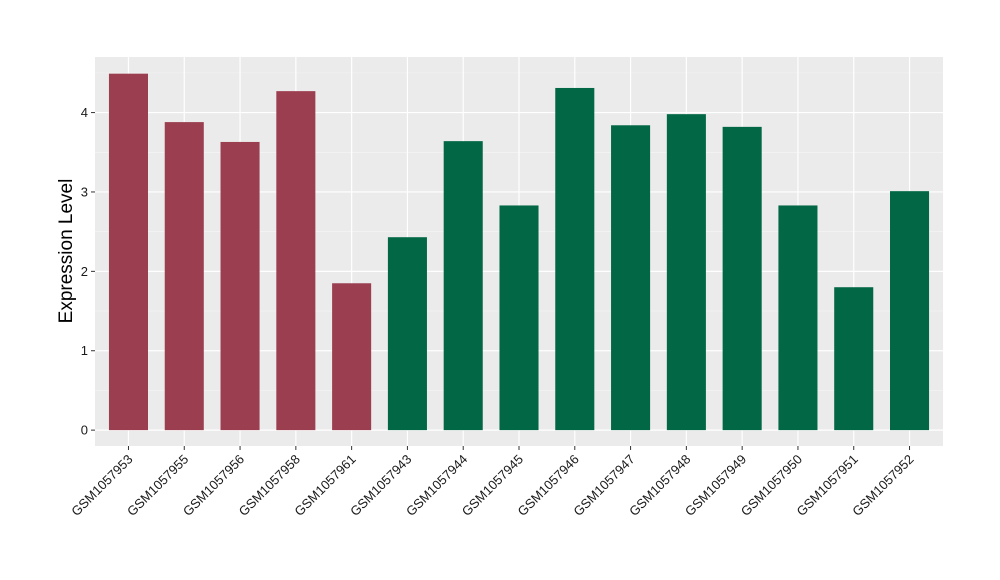 This screenshot has height=580, width=1000. Describe the element at coordinates (128, 252) in the screenshot. I see `bar-GSM1057953` at that location.